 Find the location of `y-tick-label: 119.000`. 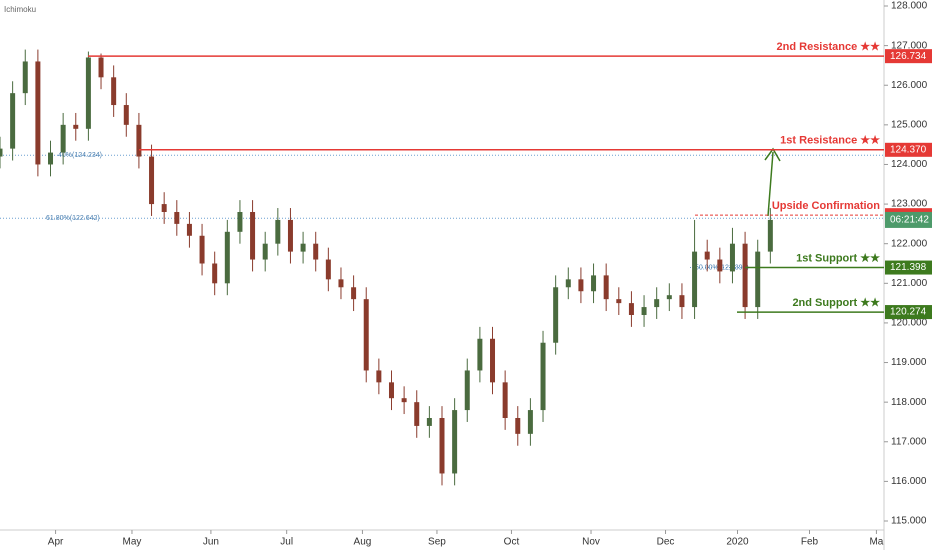

y-tick-label: 119.000 is located at coordinates (909, 362).